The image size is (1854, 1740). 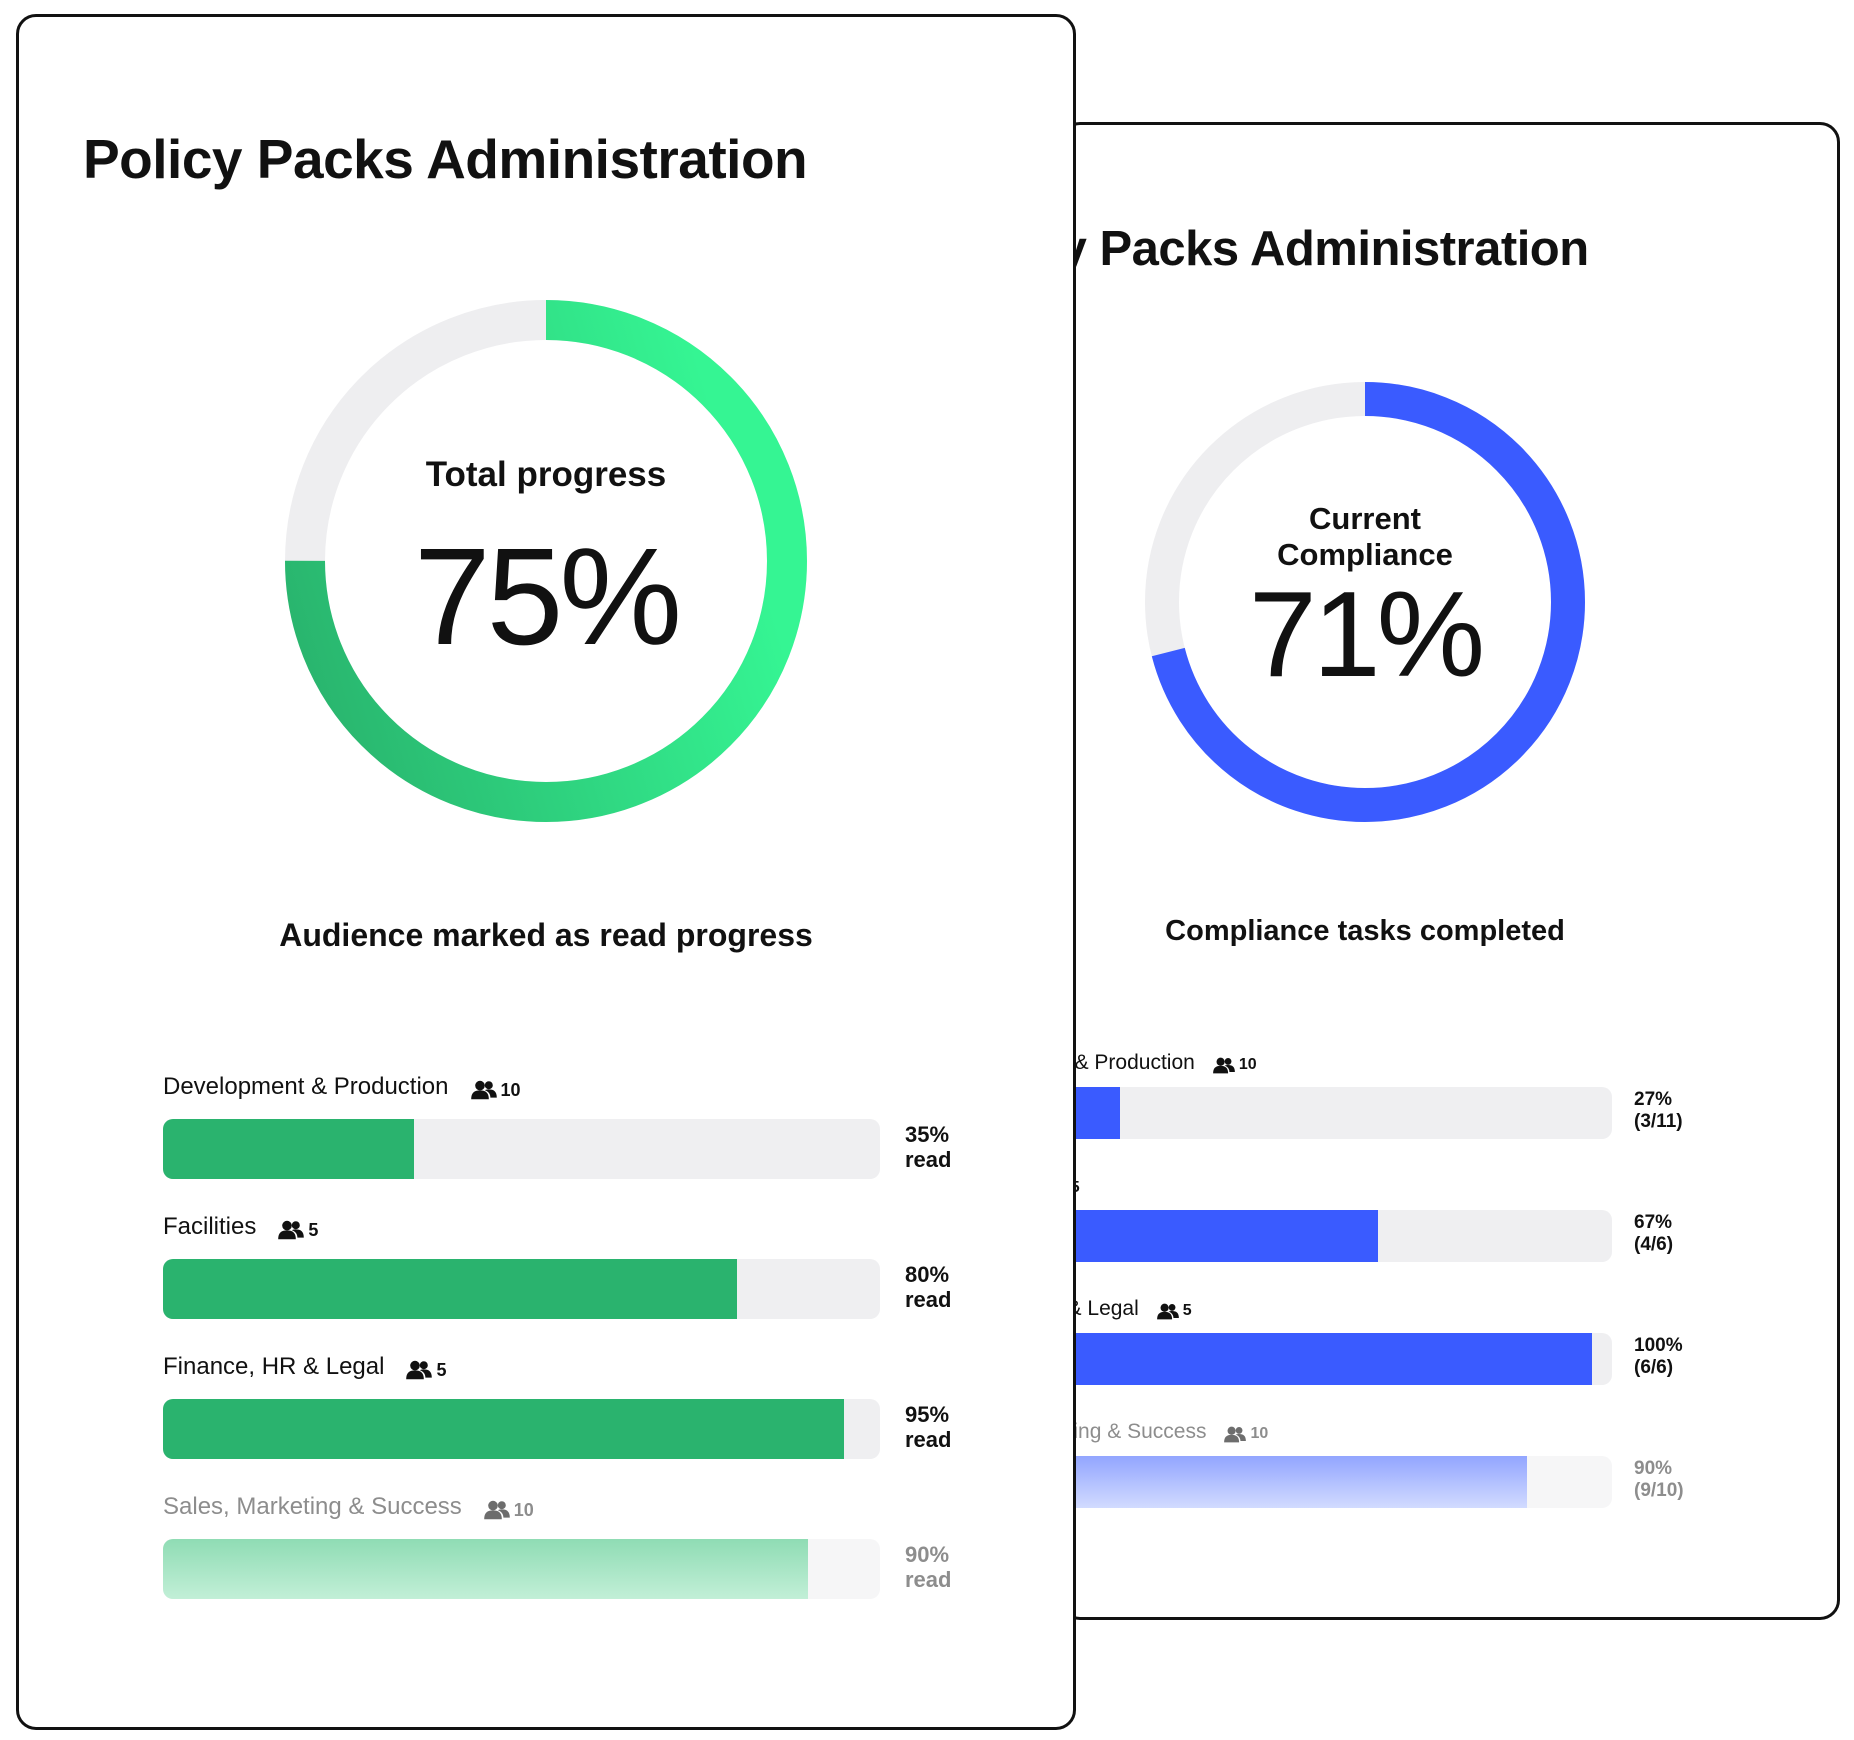 I want to click on bar-percent: 95%, so click(x=927, y=1414).